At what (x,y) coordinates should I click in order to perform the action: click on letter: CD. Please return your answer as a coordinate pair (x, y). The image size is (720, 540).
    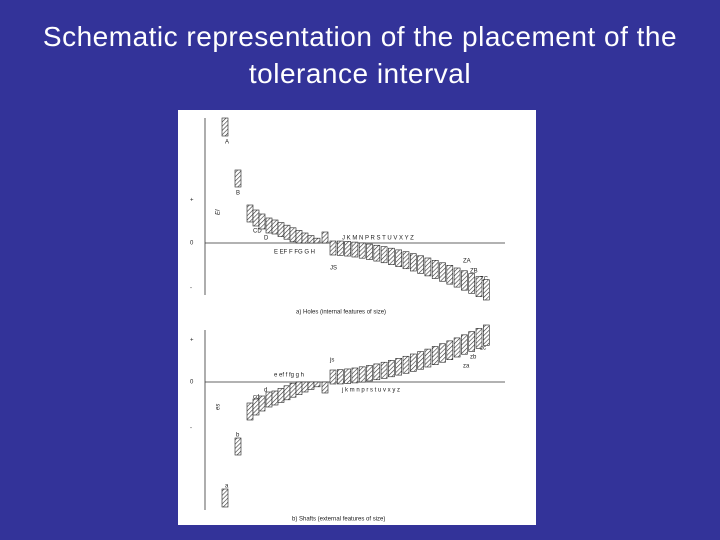
    Looking at the image, I should click on (257, 232).